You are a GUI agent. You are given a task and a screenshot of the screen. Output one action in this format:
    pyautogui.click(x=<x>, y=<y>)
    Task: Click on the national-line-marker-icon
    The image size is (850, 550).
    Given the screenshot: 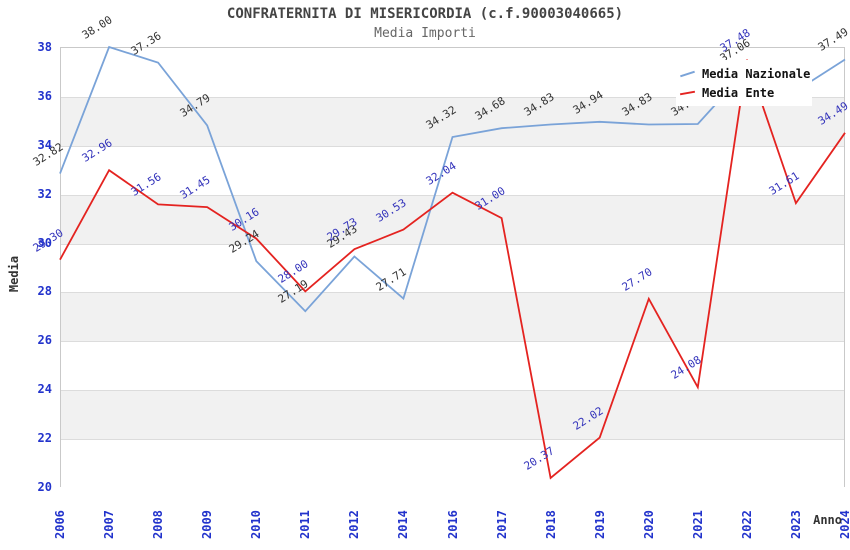 What is the action you would take?
    pyautogui.click(x=687, y=73)
    